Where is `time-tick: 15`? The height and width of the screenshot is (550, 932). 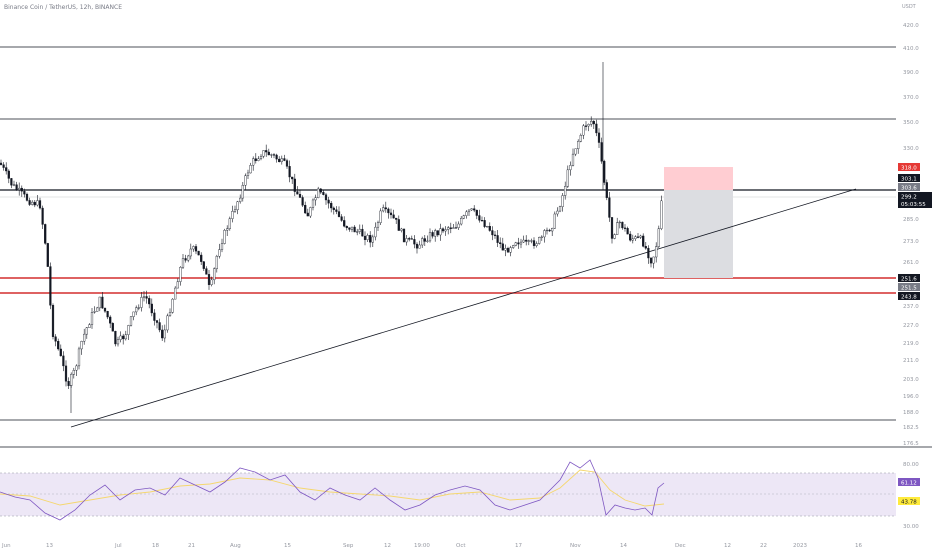
time-tick: 15 is located at coordinates (287, 546).